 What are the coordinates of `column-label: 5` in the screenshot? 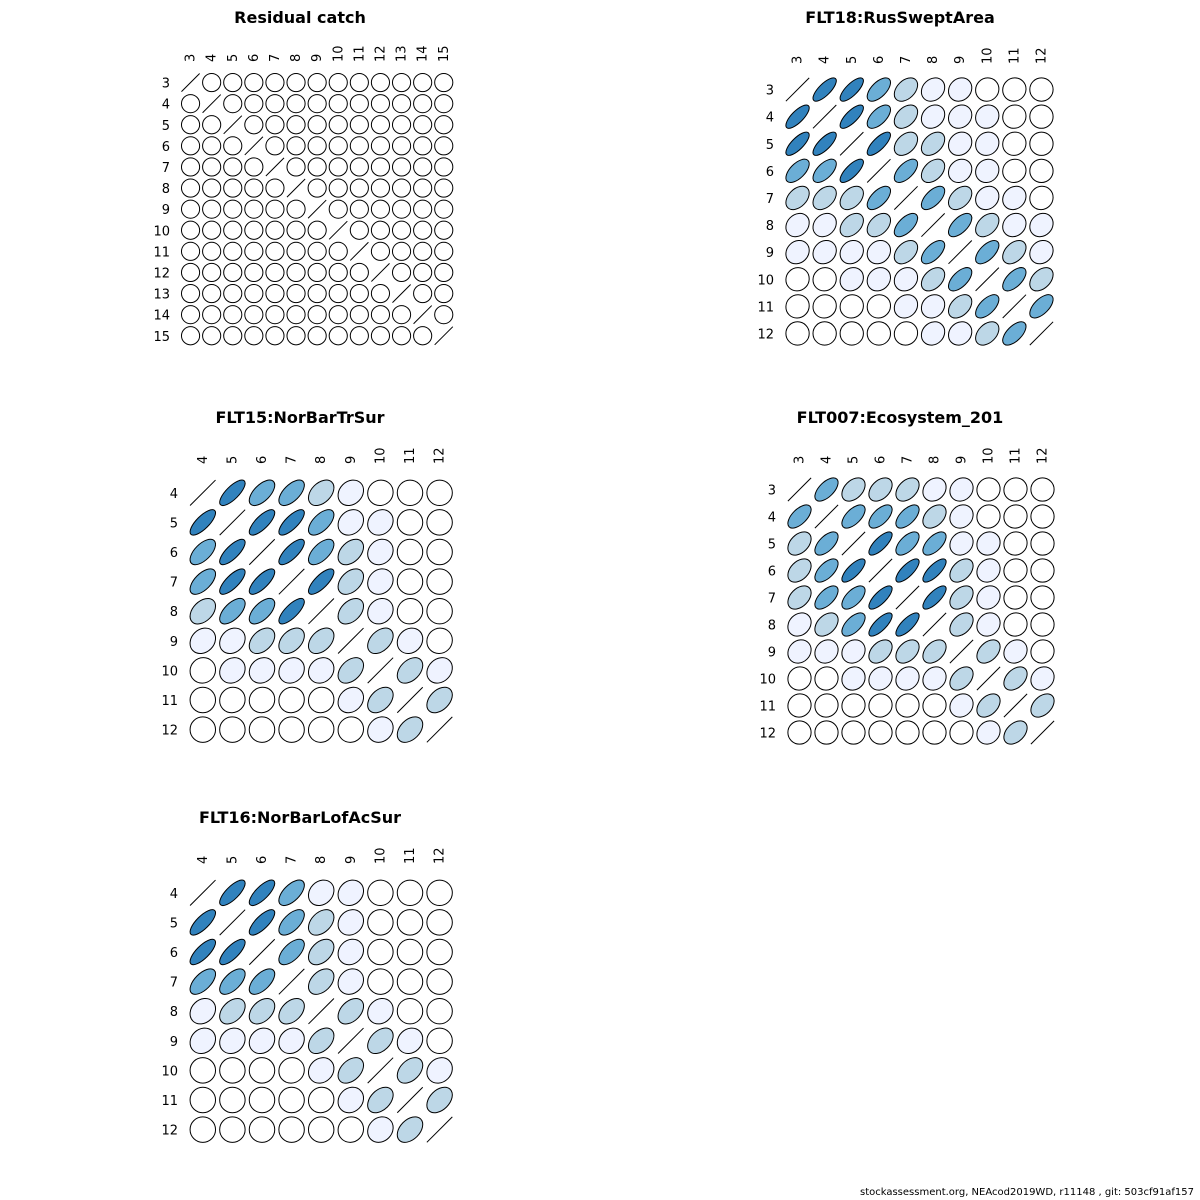 It's located at (852, 60).